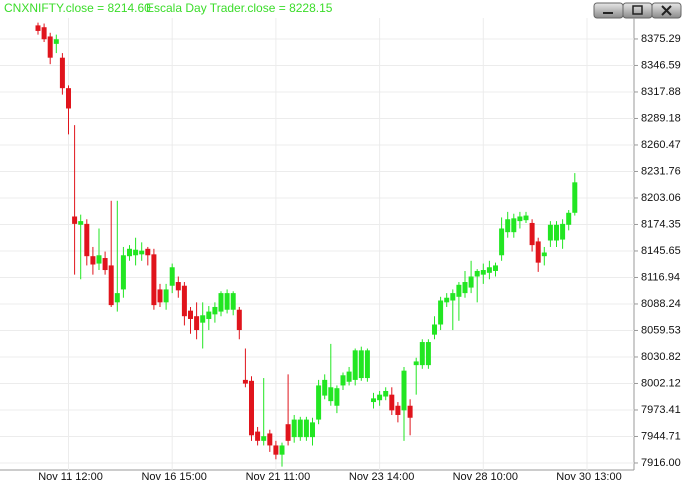 Image resolution: width=684 pixels, height=496 pixels. What do you see at coordinates (661, 410) in the screenshot?
I see `y-tick-label: 7973.41` at bounding box center [661, 410].